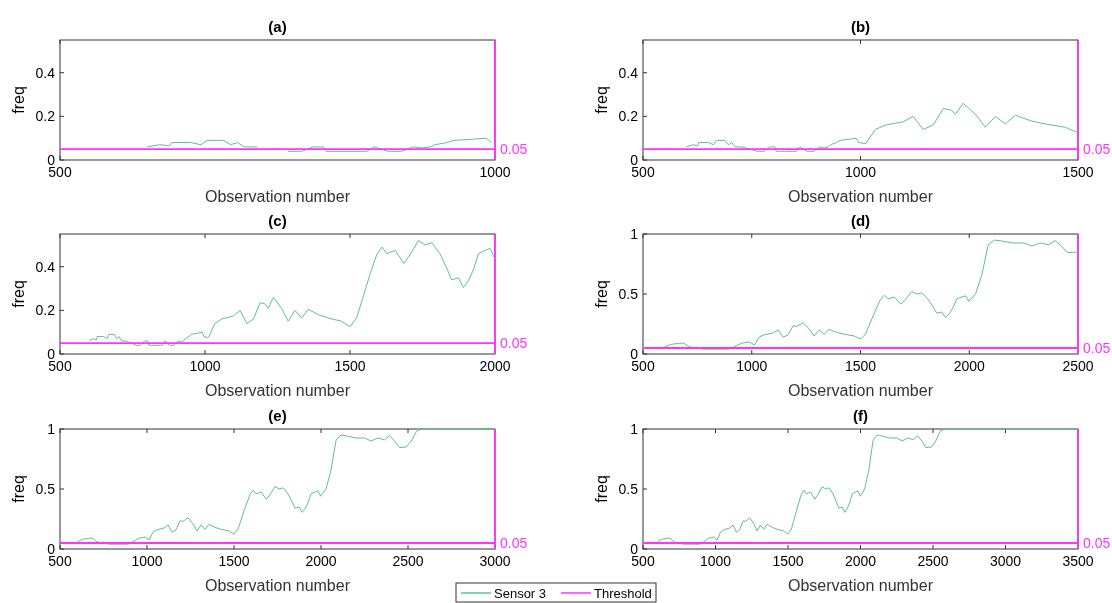 Image resolution: width=1112 pixels, height=603 pixels. I want to click on chart-title: (e), so click(277, 415).